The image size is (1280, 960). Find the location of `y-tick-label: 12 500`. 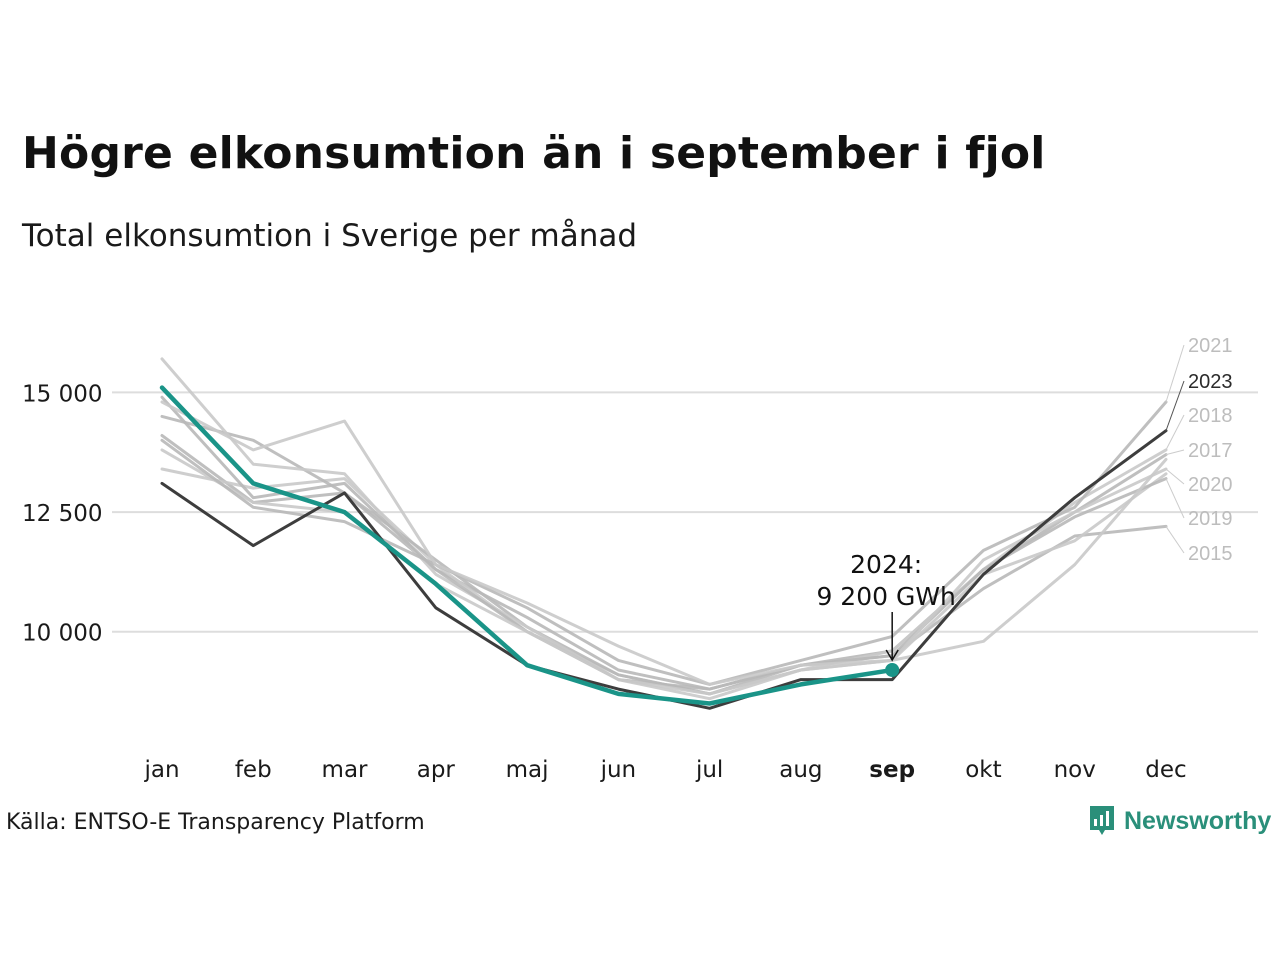

y-tick-label: 12 500 is located at coordinates (62, 514).